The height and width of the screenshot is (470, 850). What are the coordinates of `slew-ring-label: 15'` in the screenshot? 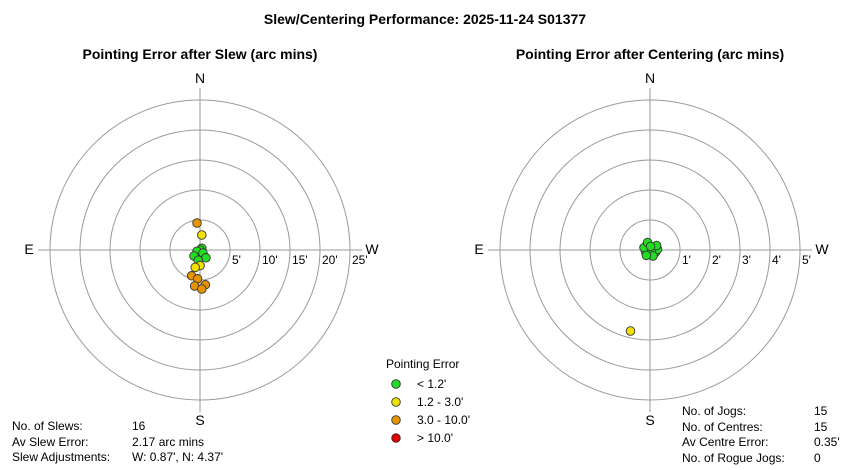 It's located at (300, 260).